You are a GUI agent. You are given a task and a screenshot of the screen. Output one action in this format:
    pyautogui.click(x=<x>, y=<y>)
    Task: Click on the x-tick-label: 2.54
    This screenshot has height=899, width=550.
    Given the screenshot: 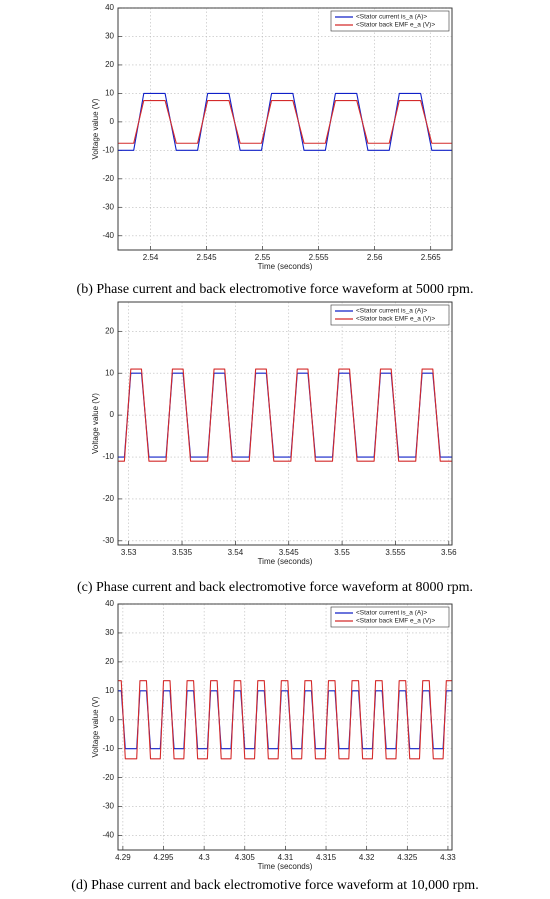 What is the action you would take?
    pyautogui.click(x=151, y=257)
    